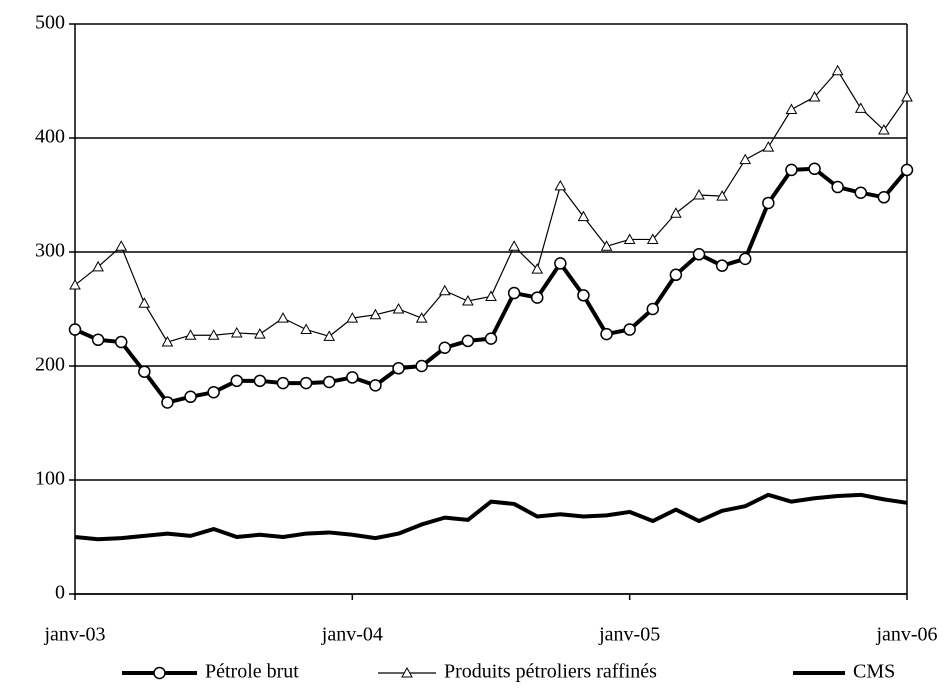 The width and height of the screenshot is (952, 689). I want to click on y-tick-label: 200, so click(50, 365).